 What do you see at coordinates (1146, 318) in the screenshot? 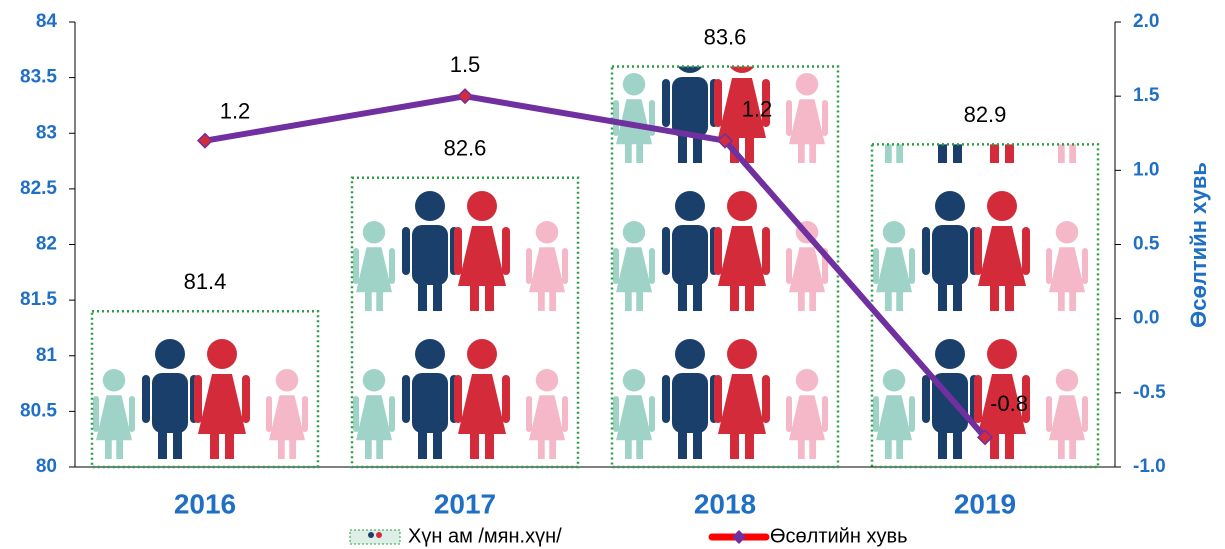
I see `y2-tick-label: 0.0` at bounding box center [1146, 318].